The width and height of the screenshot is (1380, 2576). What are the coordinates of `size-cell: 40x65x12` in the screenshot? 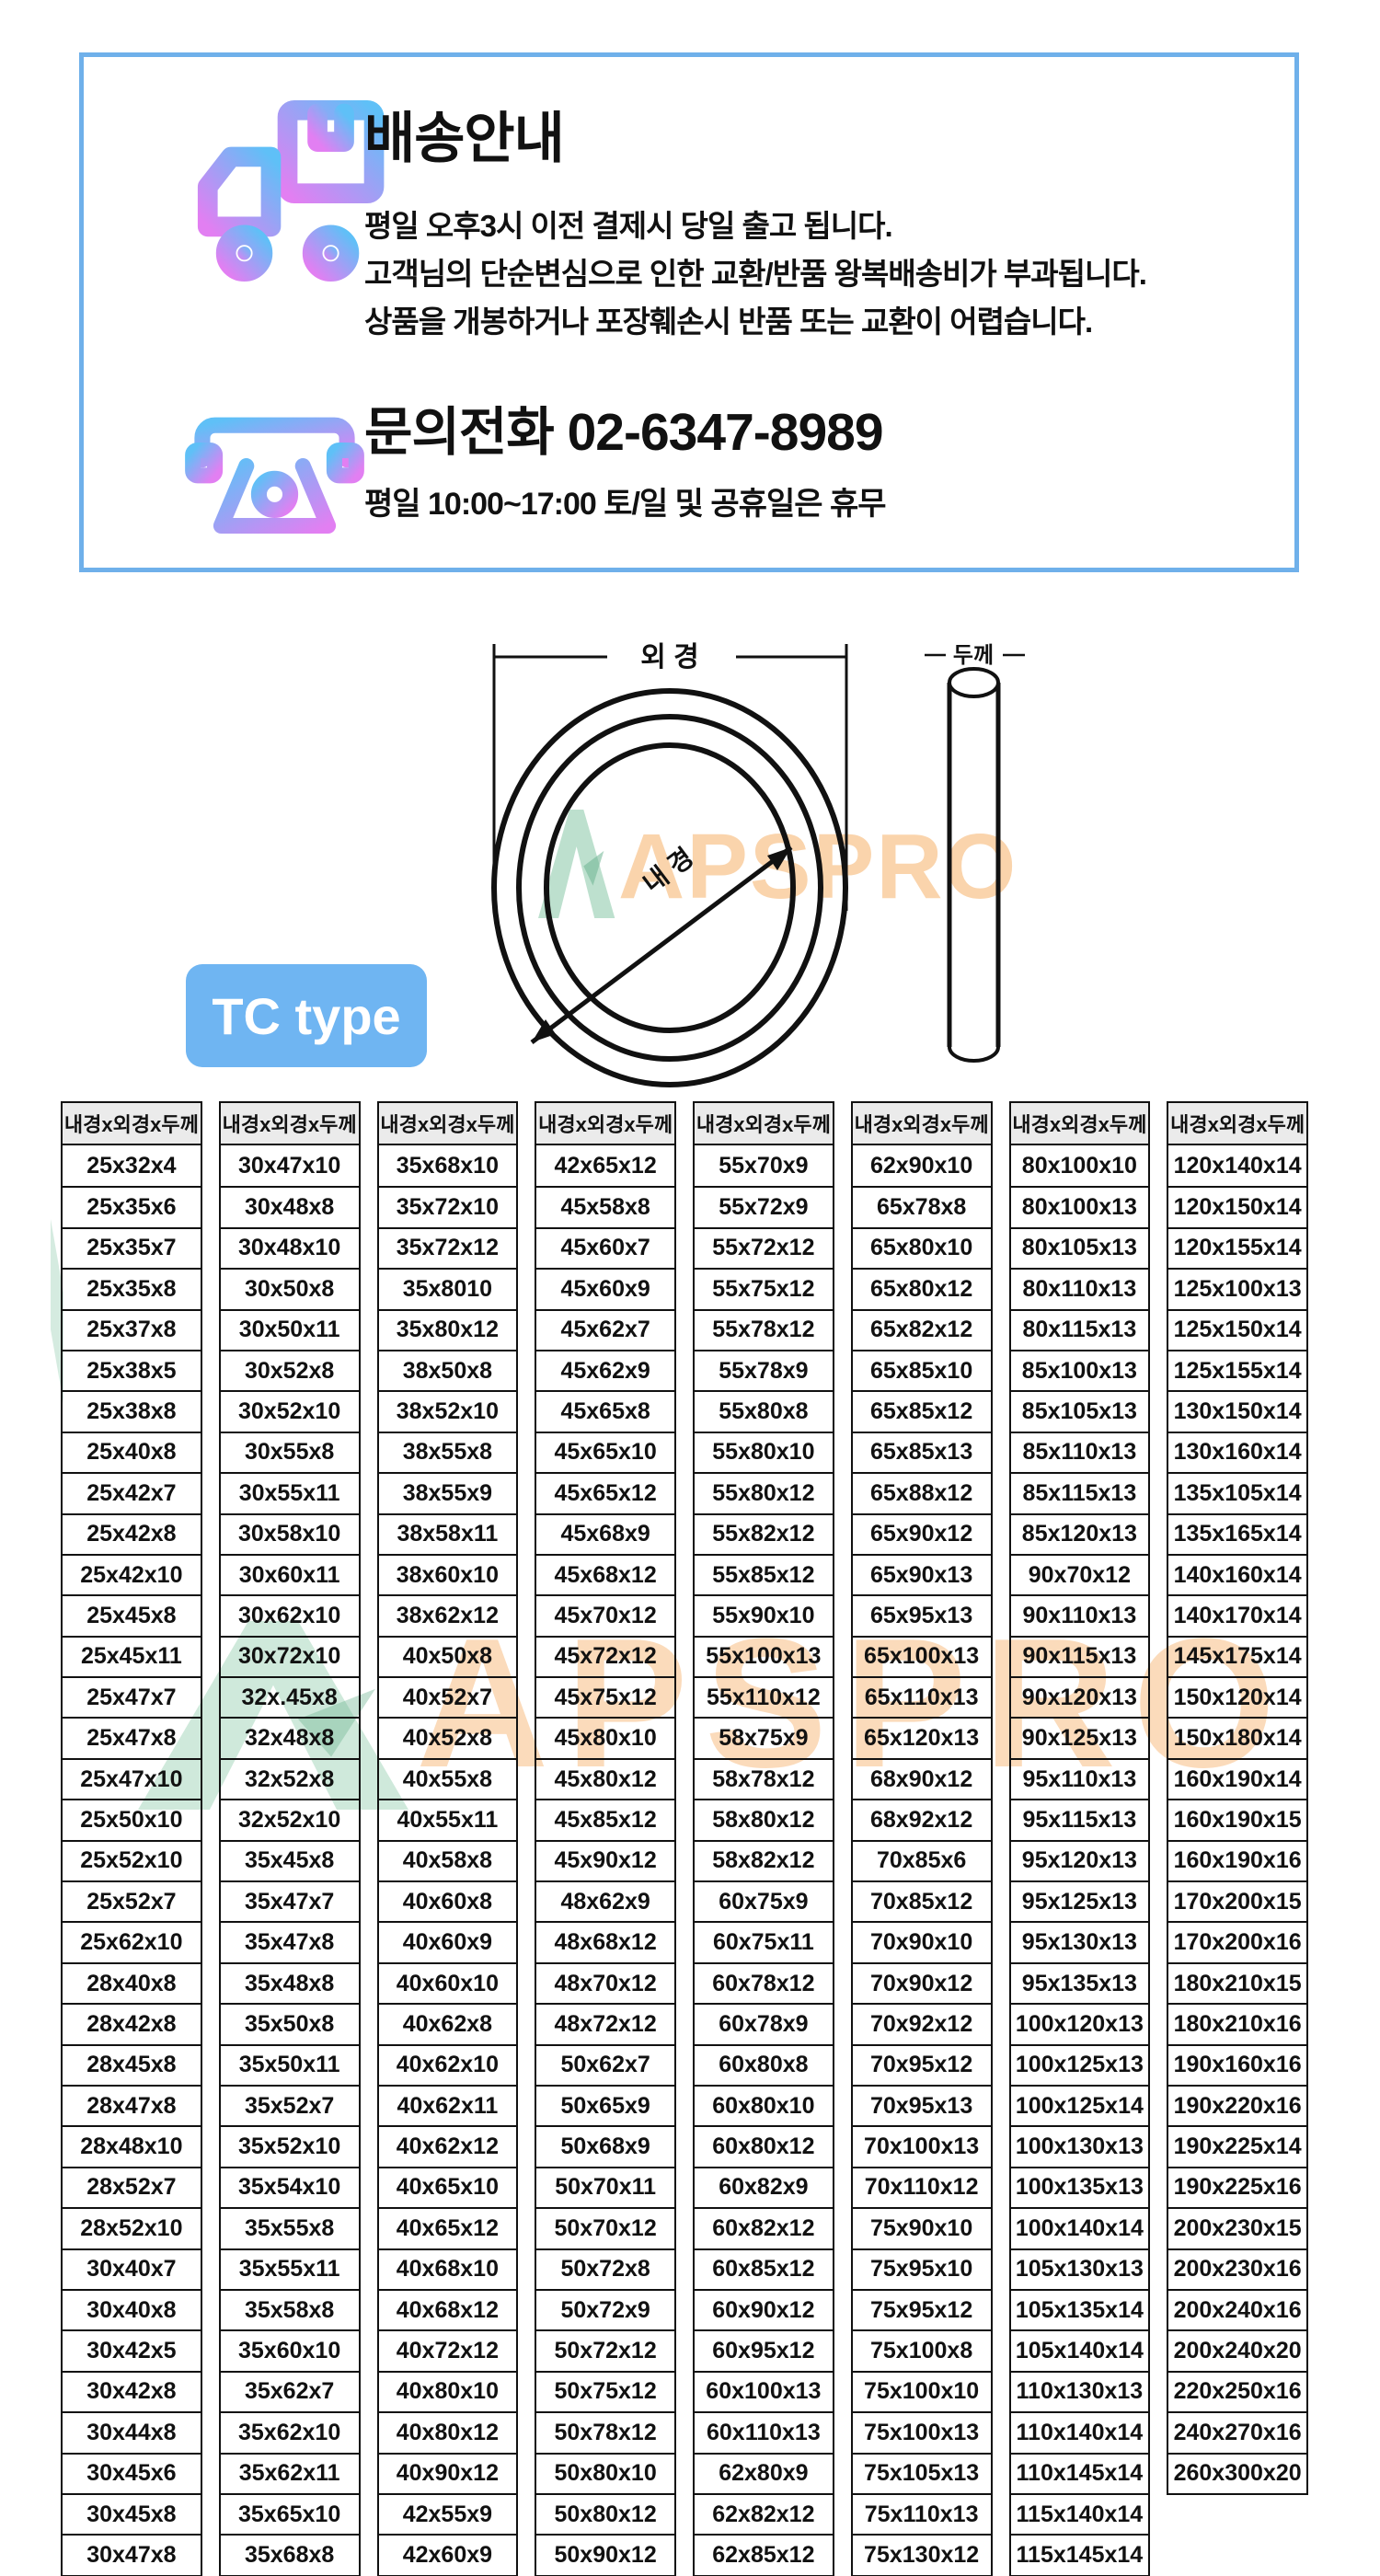 It's located at (447, 2227).